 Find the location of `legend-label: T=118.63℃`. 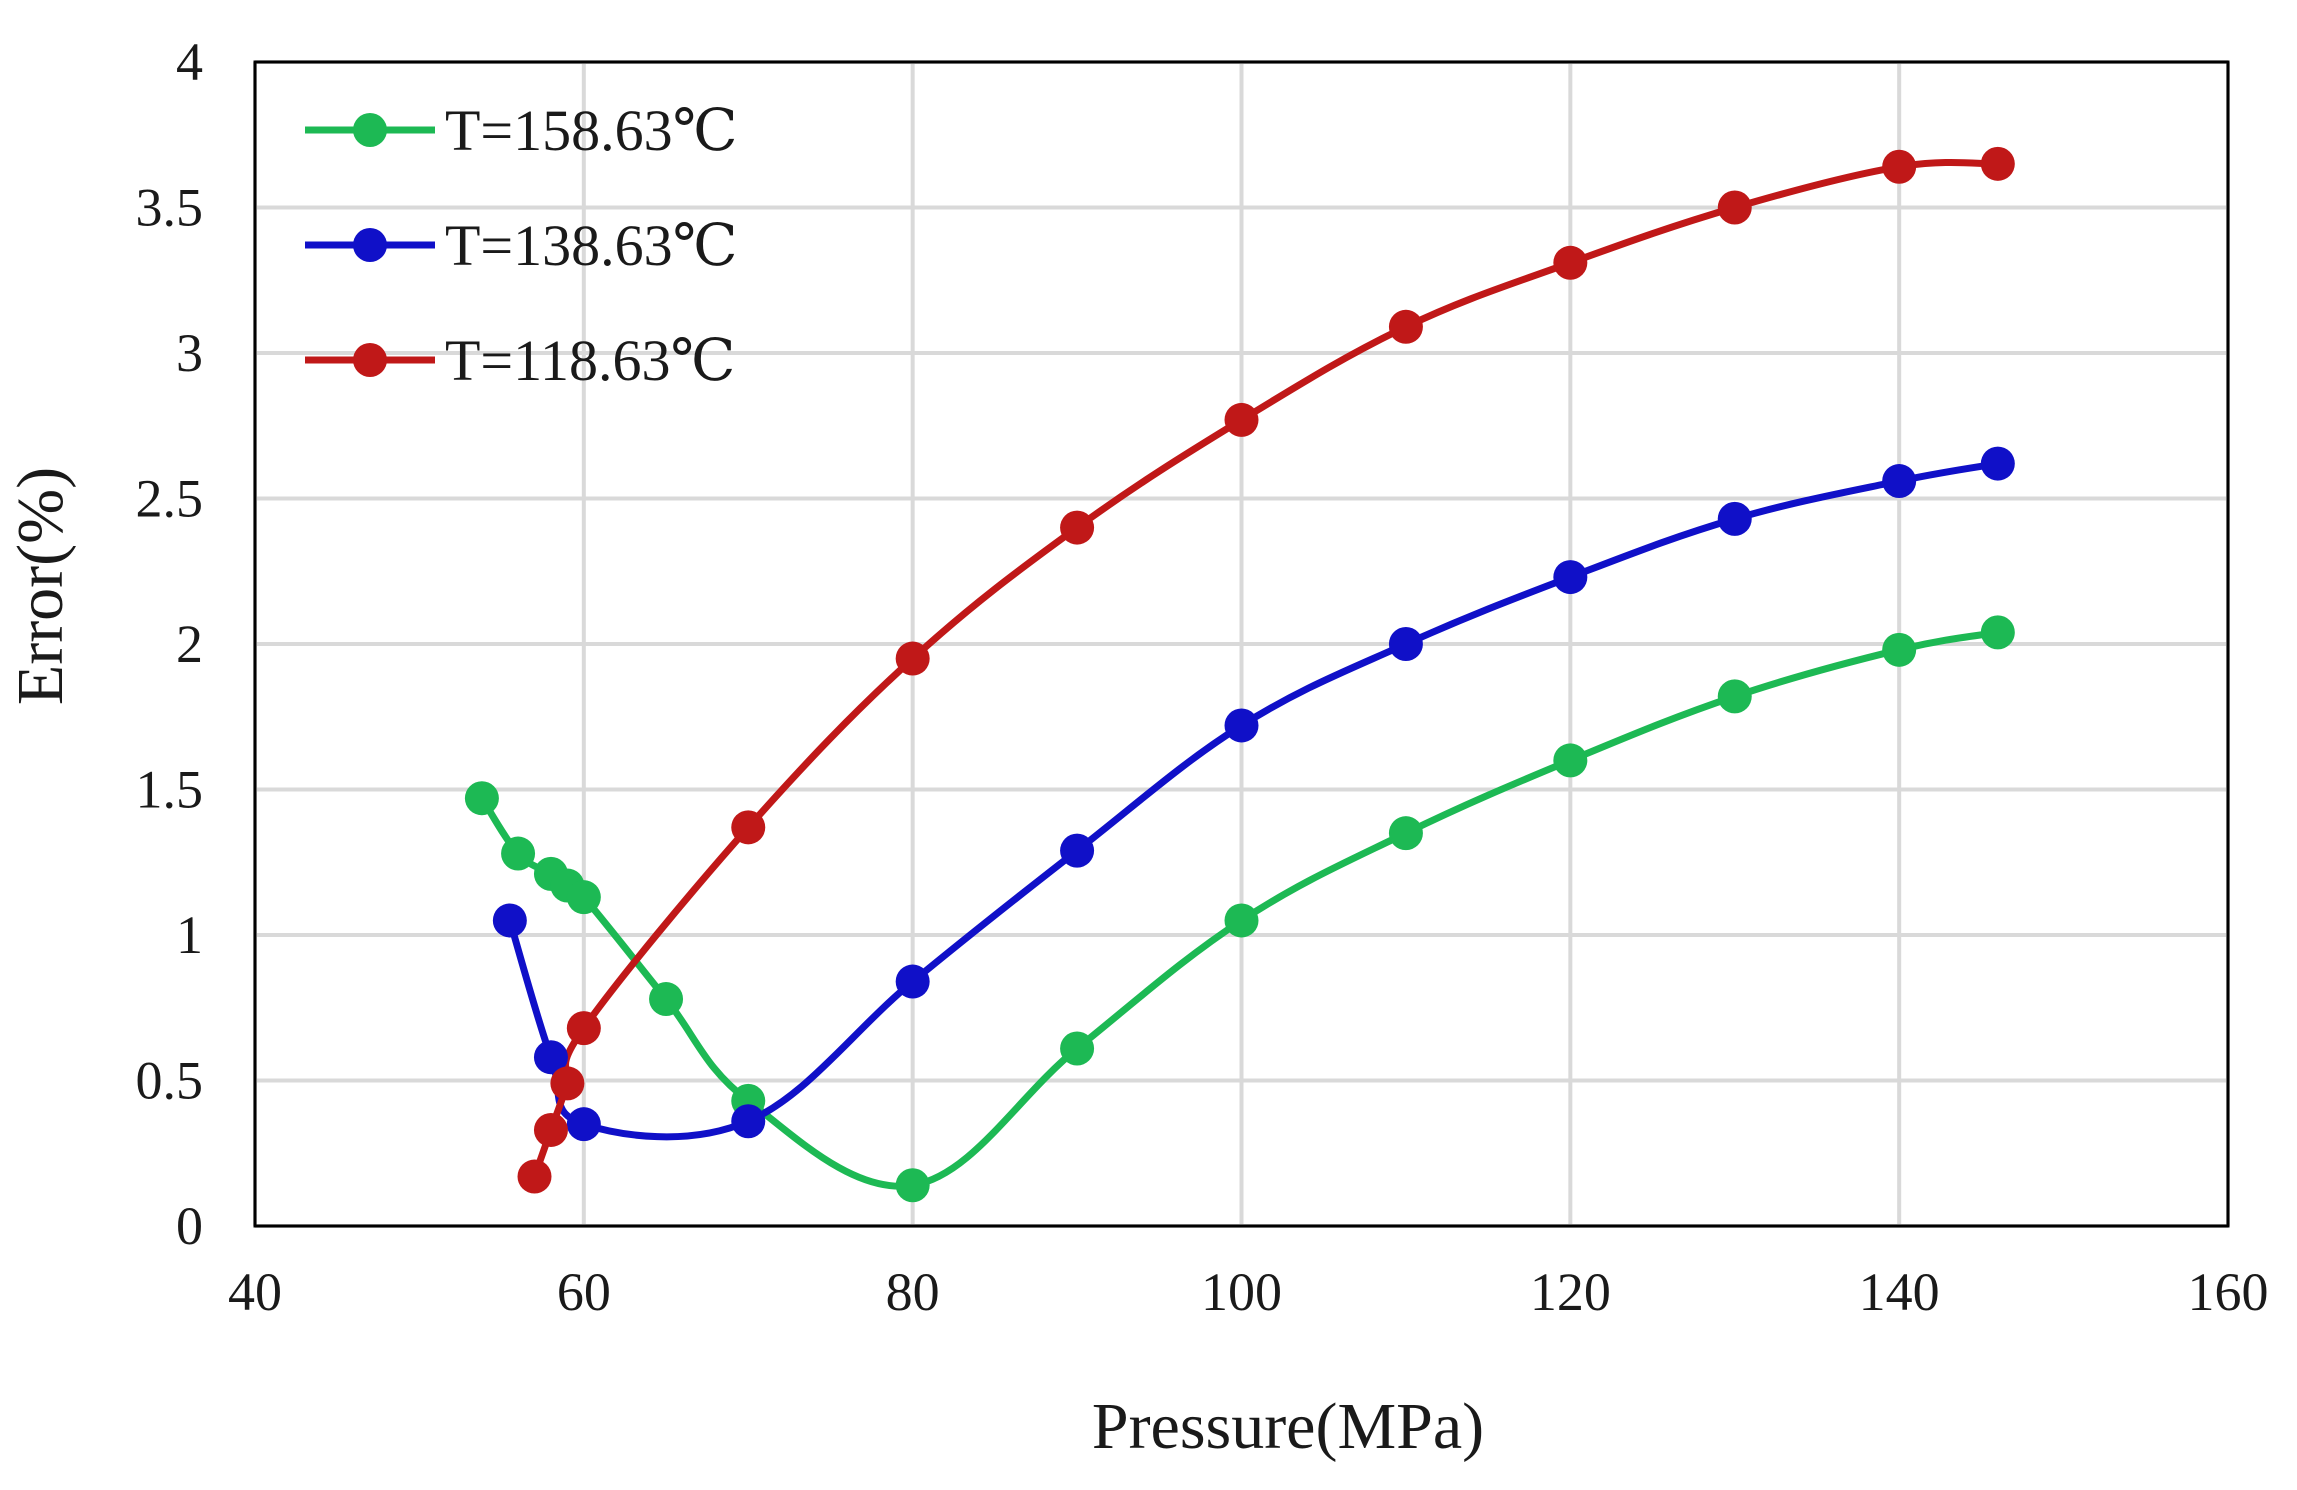

legend-label: T=118.63℃ is located at coordinates (590, 360).